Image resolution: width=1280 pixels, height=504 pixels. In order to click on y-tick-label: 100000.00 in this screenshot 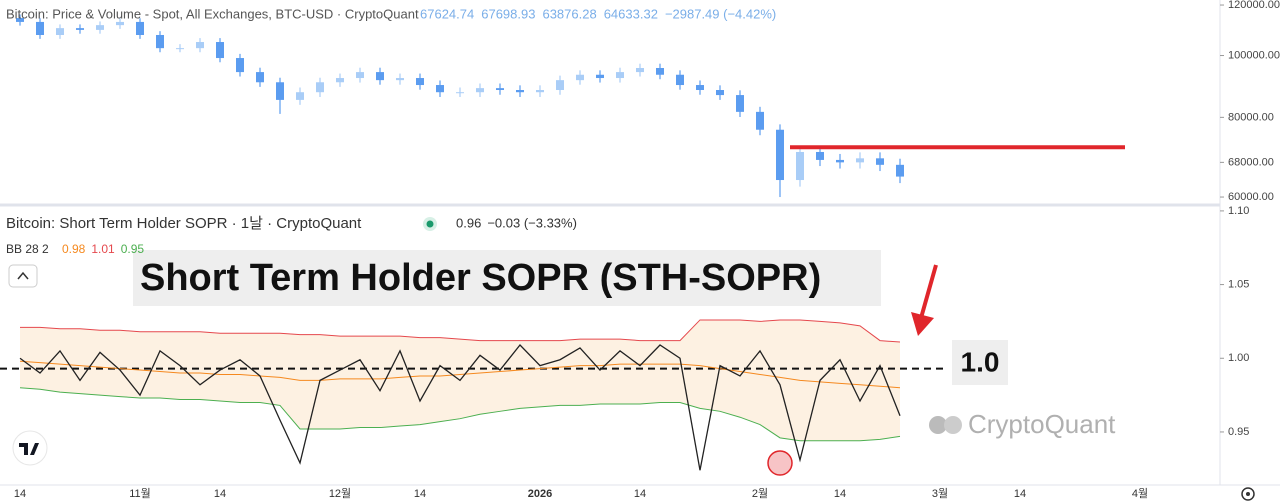, I will do `click(1254, 55)`.